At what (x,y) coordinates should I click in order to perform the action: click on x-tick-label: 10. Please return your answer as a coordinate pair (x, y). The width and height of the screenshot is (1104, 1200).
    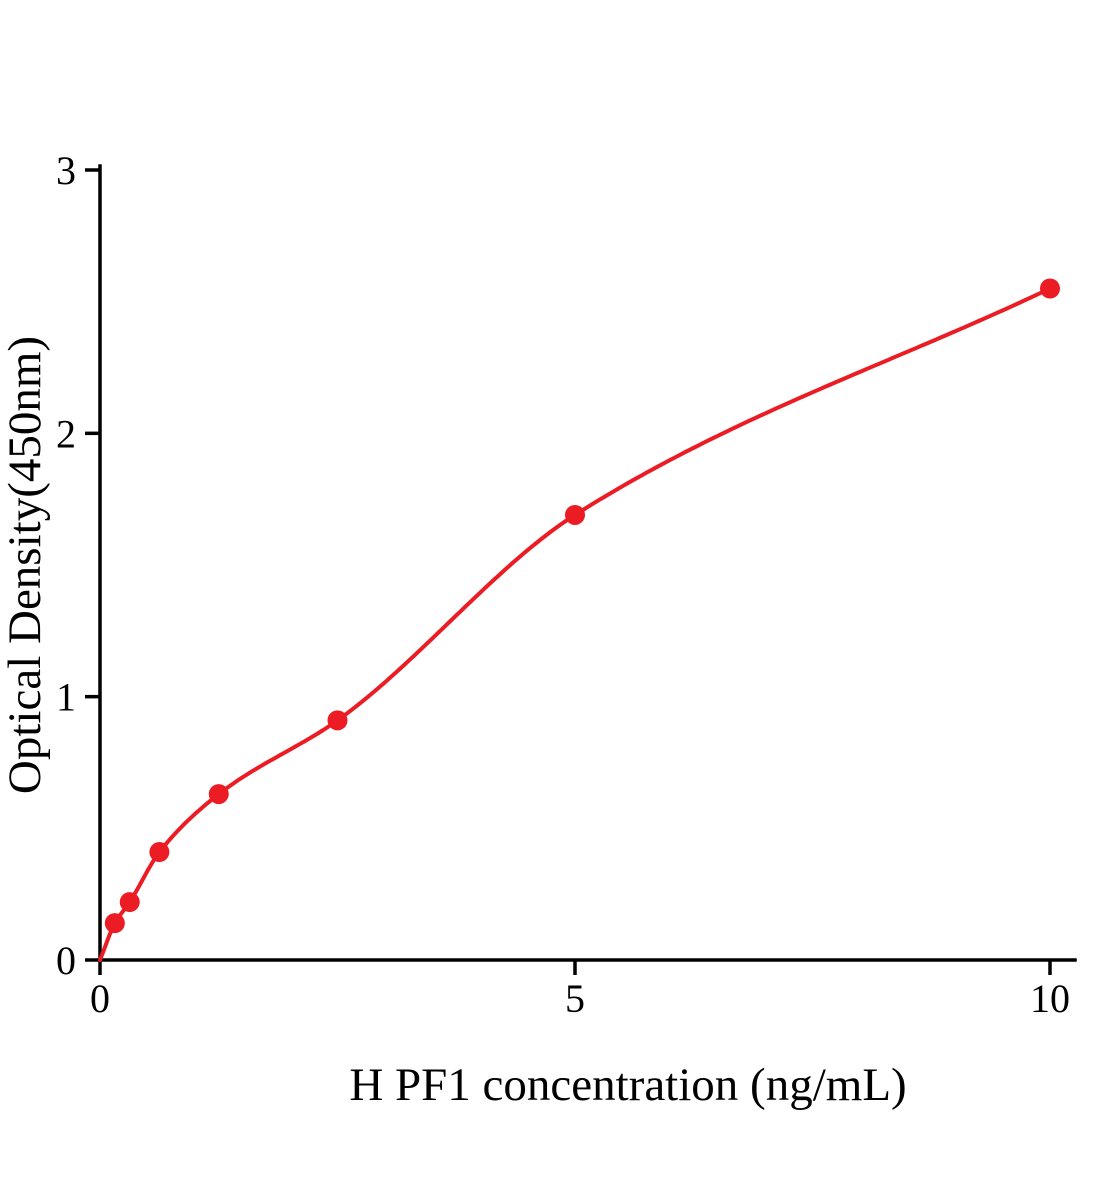
    Looking at the image, I should click on (1050, 998).